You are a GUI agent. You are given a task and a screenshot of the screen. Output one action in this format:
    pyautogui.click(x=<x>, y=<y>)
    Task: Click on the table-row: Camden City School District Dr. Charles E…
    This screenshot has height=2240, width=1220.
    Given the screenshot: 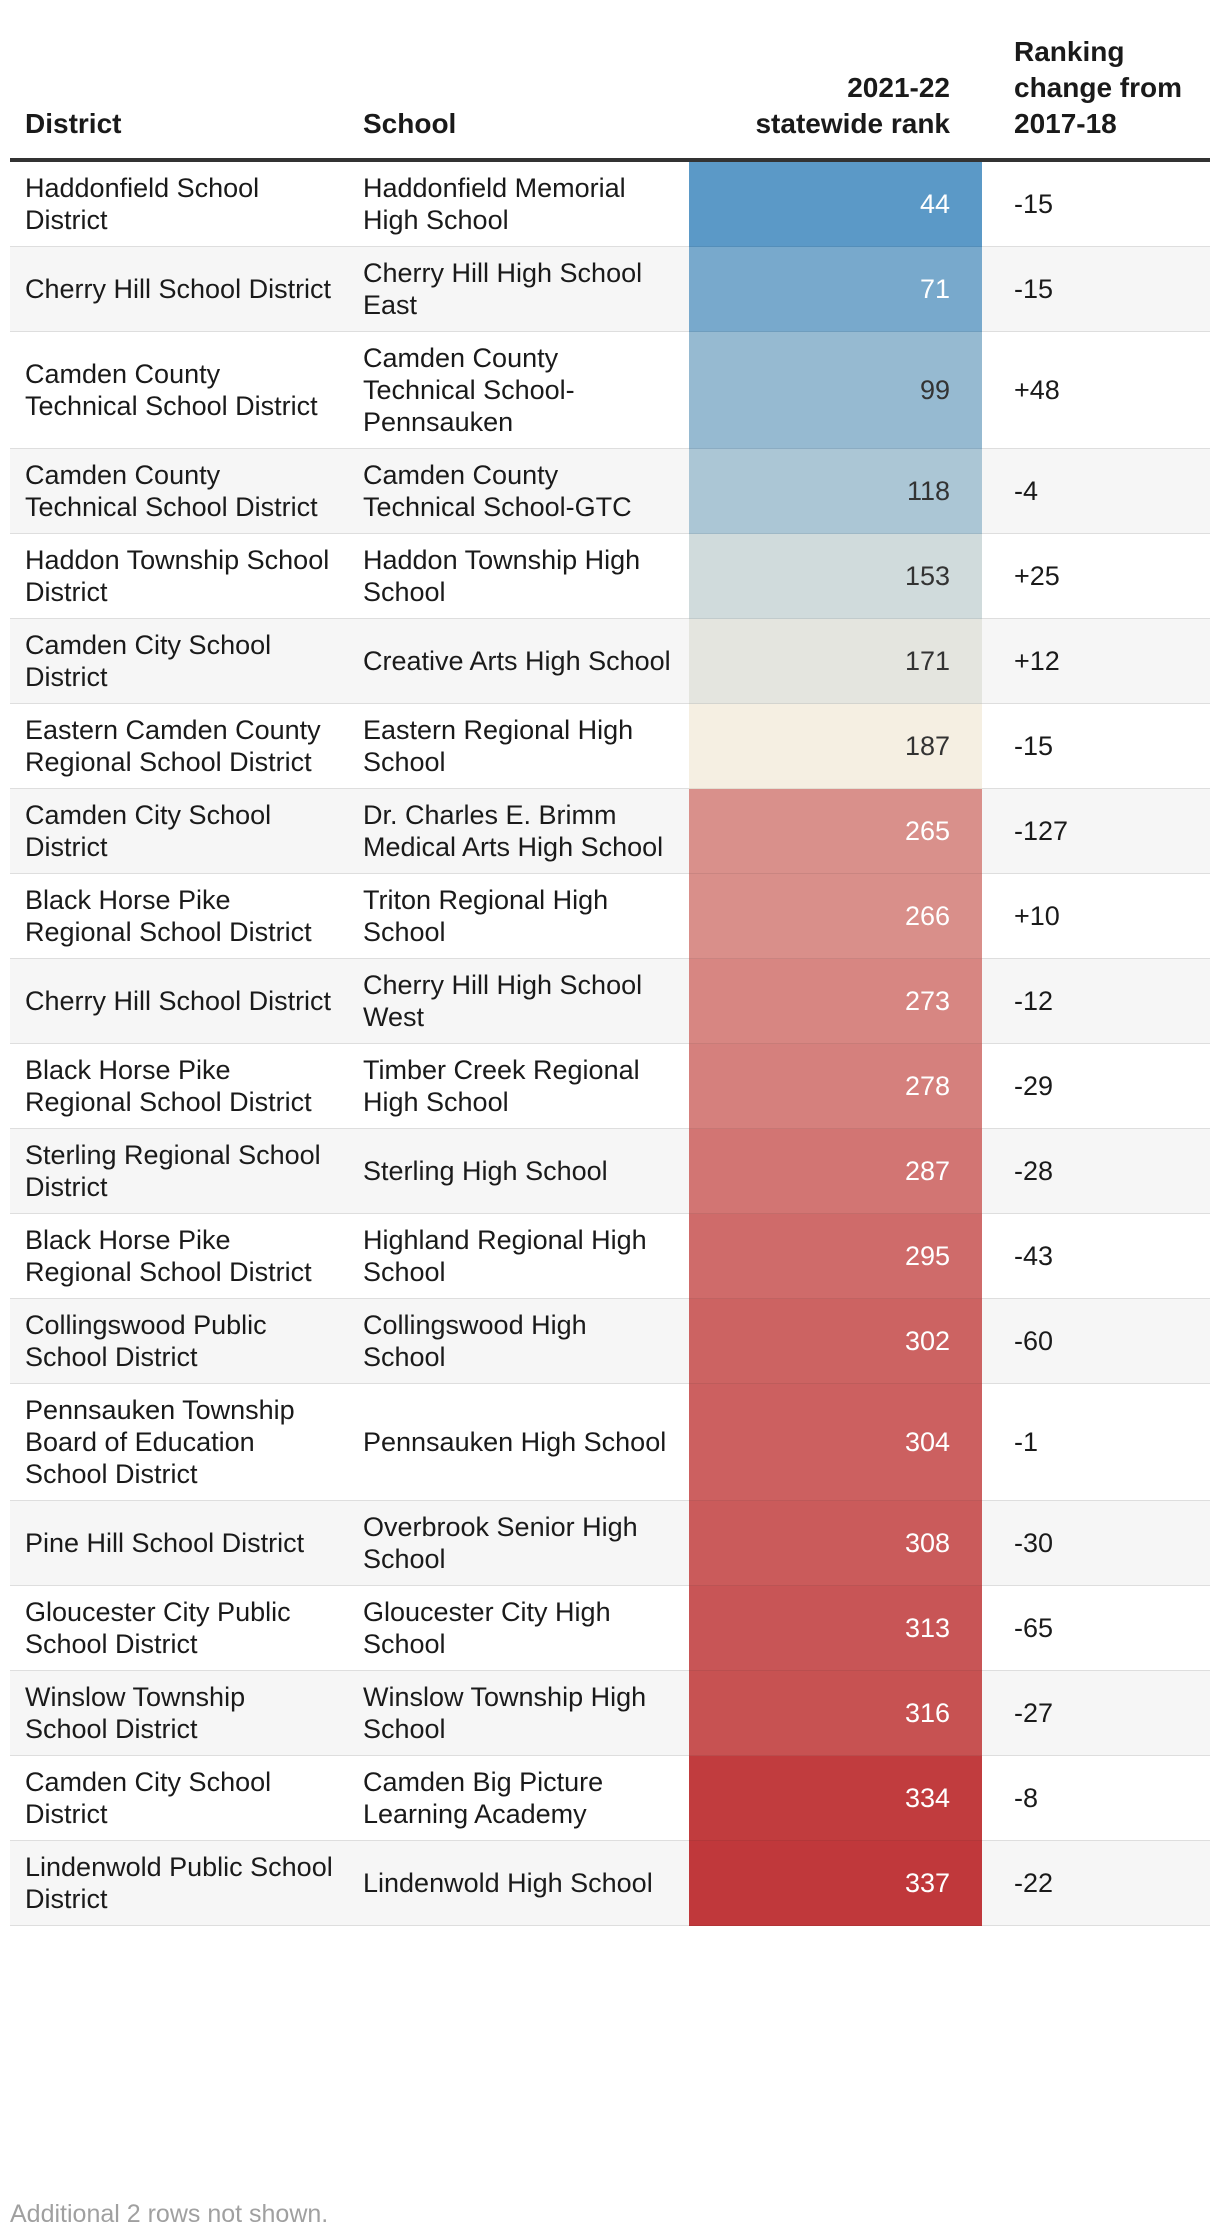 What is the action you would take?
    pyautogui.click(x=610, y=831)
    